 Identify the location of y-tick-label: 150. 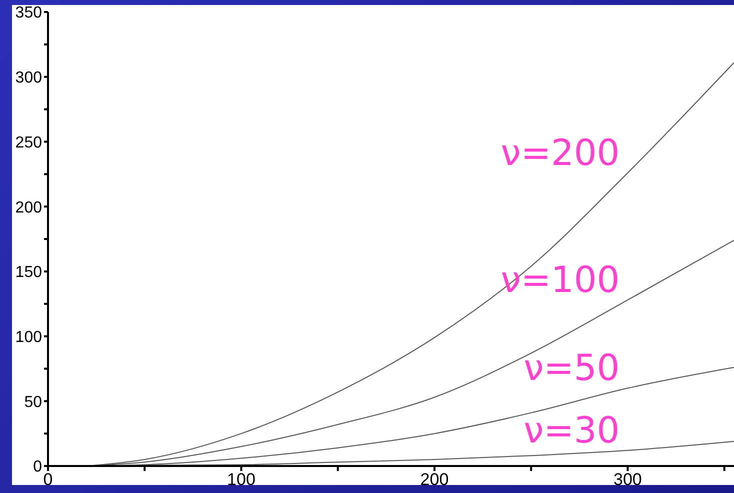
(28, 273).